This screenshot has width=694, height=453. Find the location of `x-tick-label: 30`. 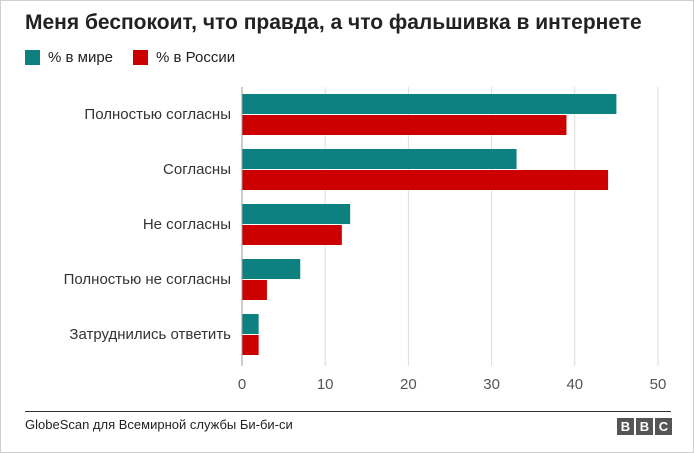

x-tick-label: 30 is located at coordinates (491, 384).